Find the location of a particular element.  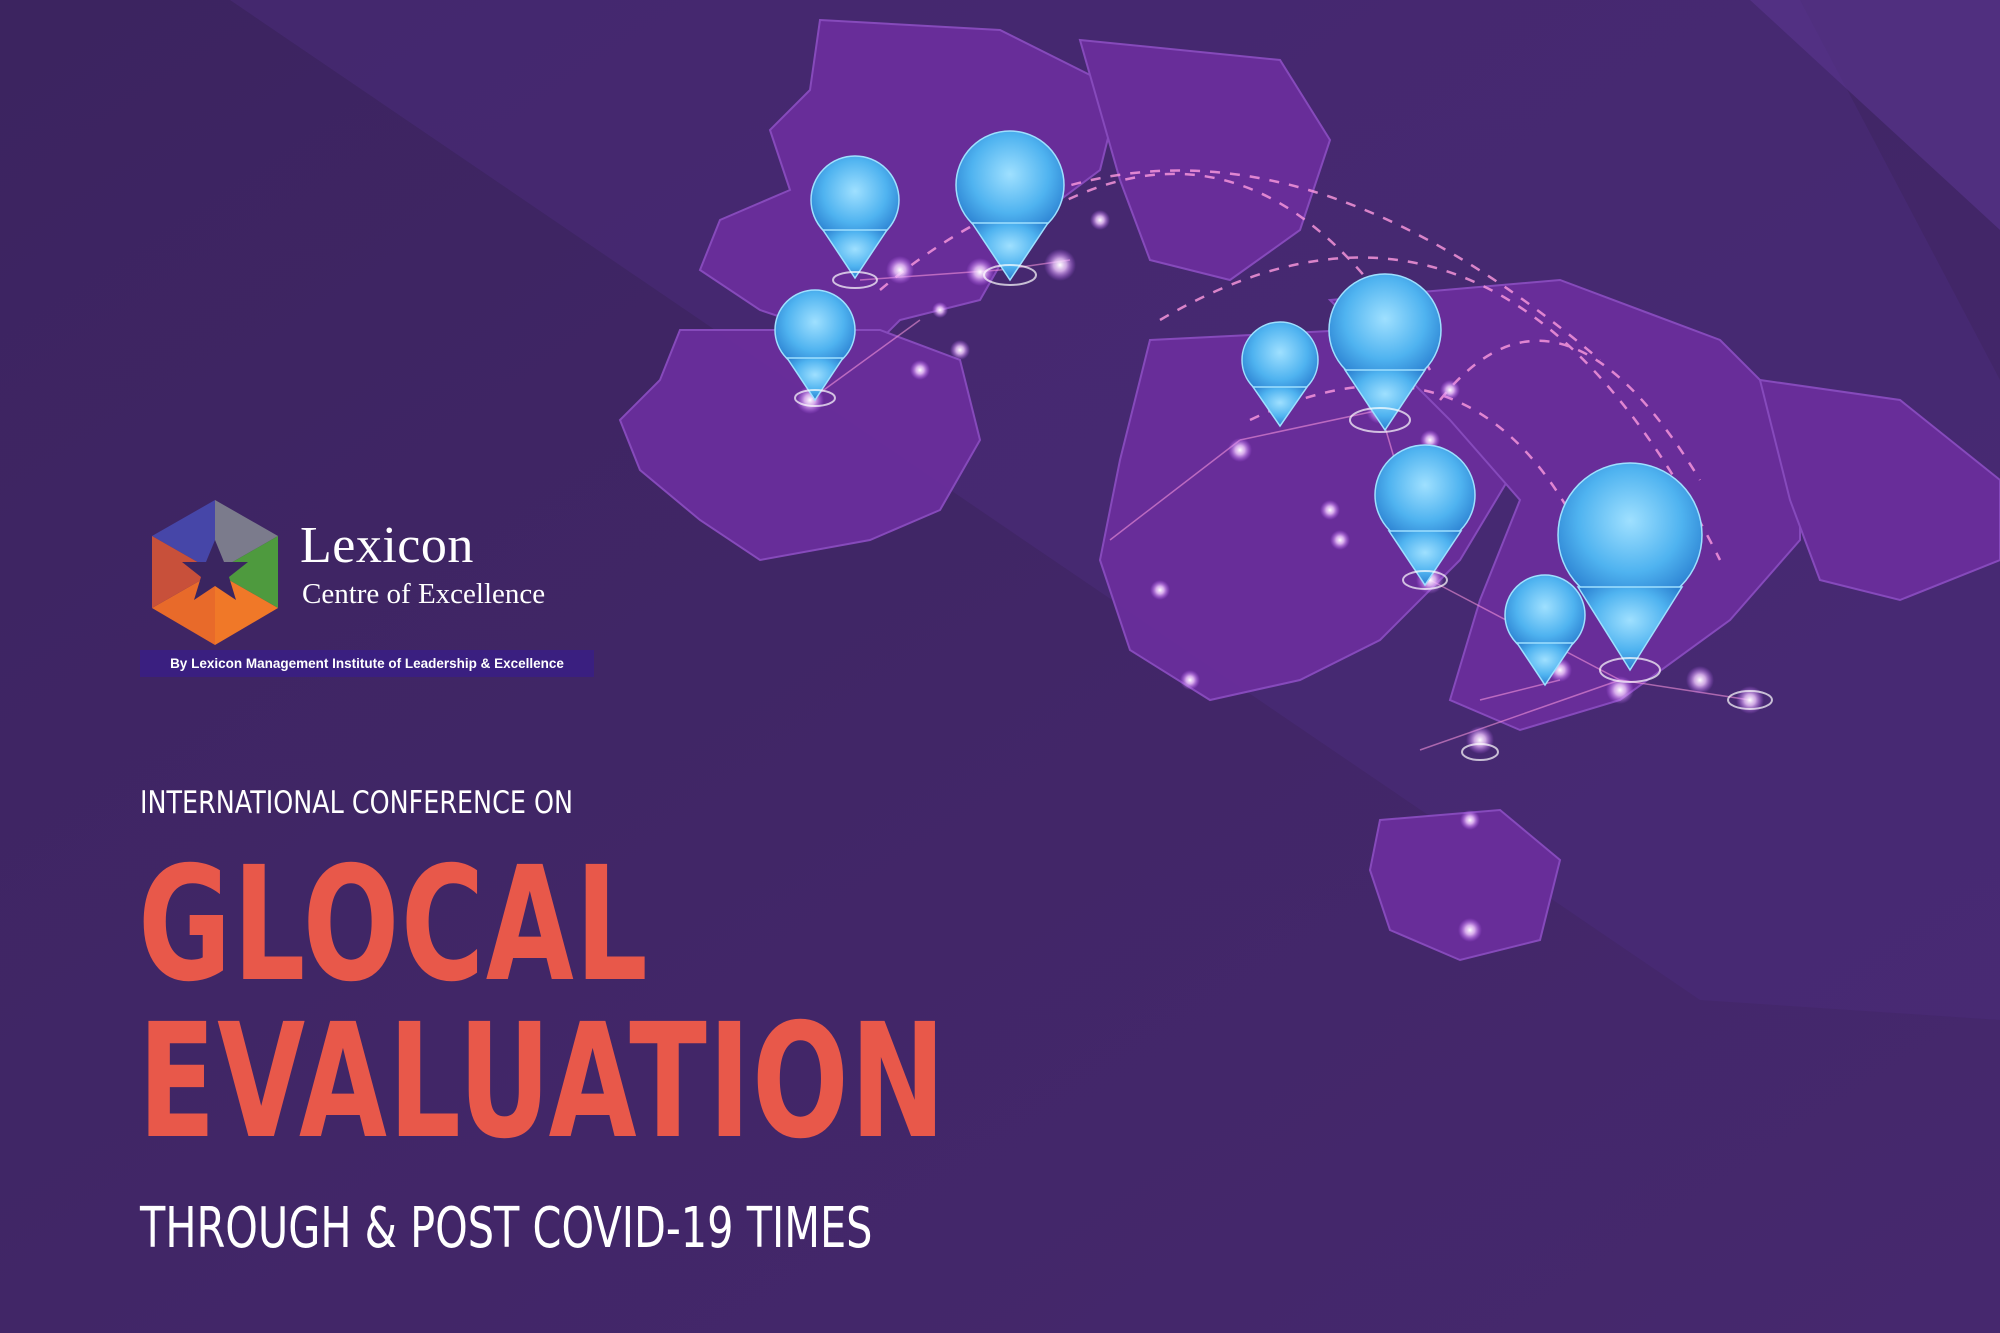

conference-kicker: INTERNATIONAL CONFERENCE ON is located at coordinates (356, 803).